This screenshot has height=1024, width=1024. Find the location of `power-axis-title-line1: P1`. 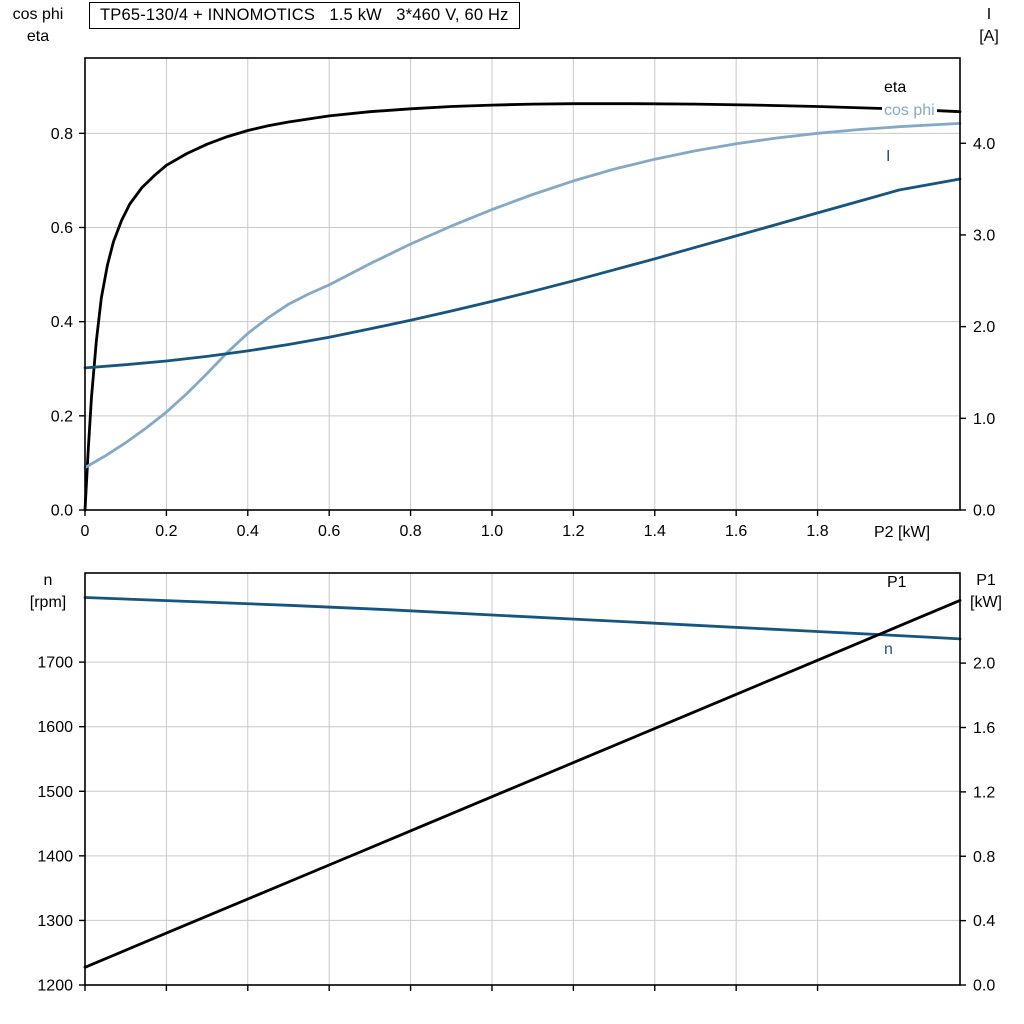

power-axis-title-line1: P1 is located at coordinates (986, 580).